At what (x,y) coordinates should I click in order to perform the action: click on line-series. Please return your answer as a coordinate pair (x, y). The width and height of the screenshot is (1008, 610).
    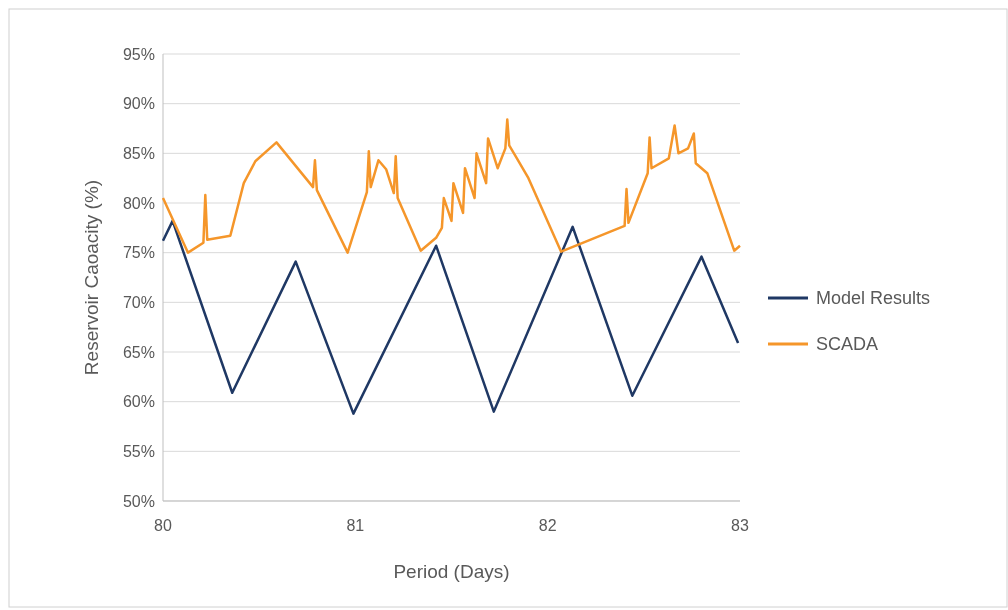
    Looking at the image, I should click on (451, 186).